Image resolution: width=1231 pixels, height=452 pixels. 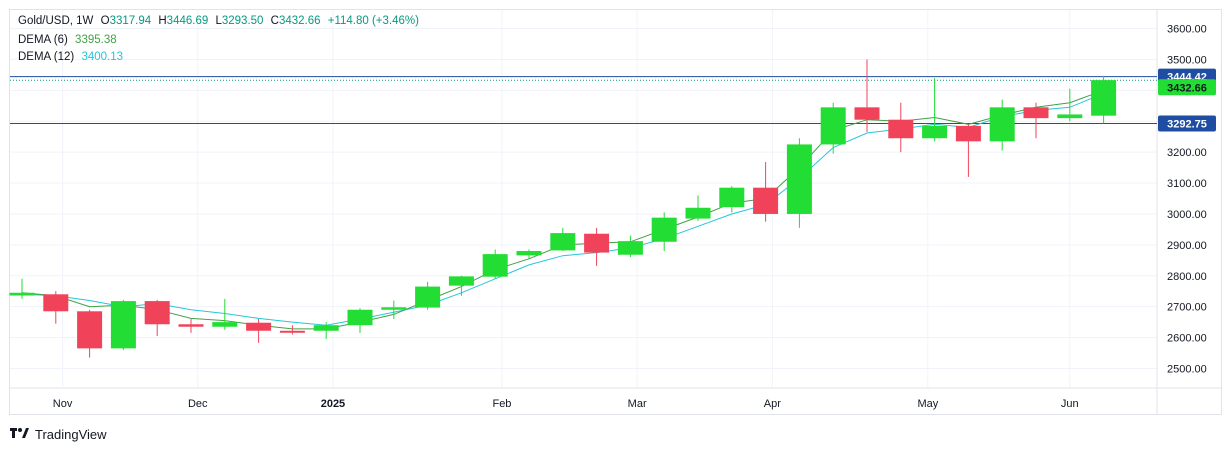 I want to click on high-value: 3446.69, so click(x=187, y=21).